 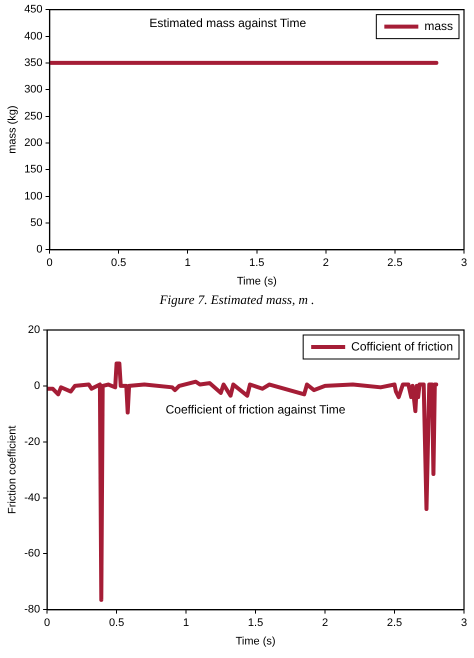 What do you see at coordinates (36, 222) in the screenshot?
I see `y-tick-label: 50` at bounding box center [36, 222].